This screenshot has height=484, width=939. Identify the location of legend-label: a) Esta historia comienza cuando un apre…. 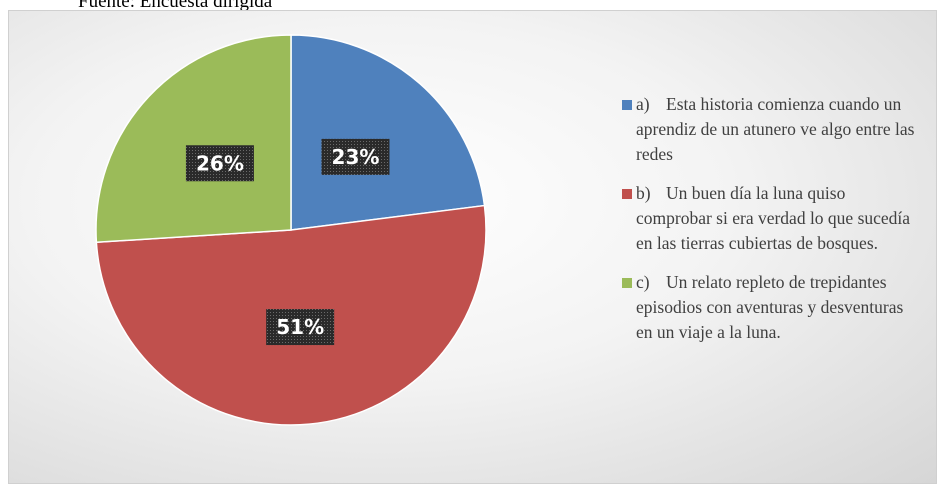
(777, 129).